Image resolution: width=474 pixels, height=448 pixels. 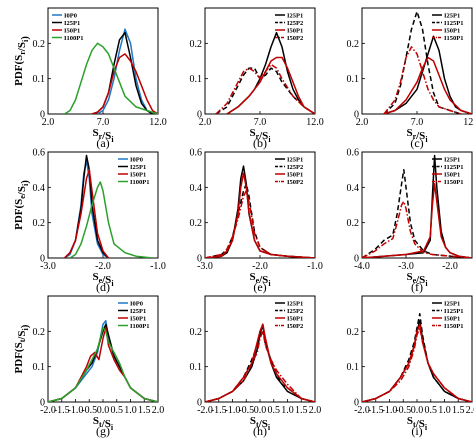 I want to click on panel-caption: (b), so click(x=260, y=143).